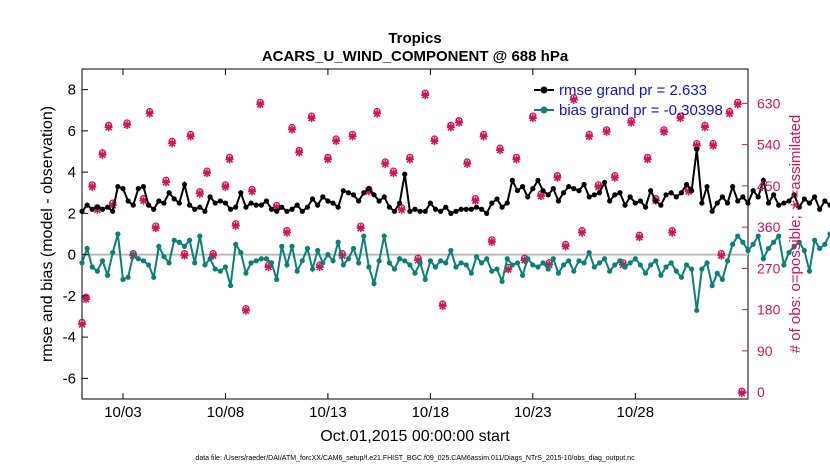 Image resolution: width=830 pixels, height=470 pixels. I want to click on x-tick-label: 10/13, so click(328, 412).